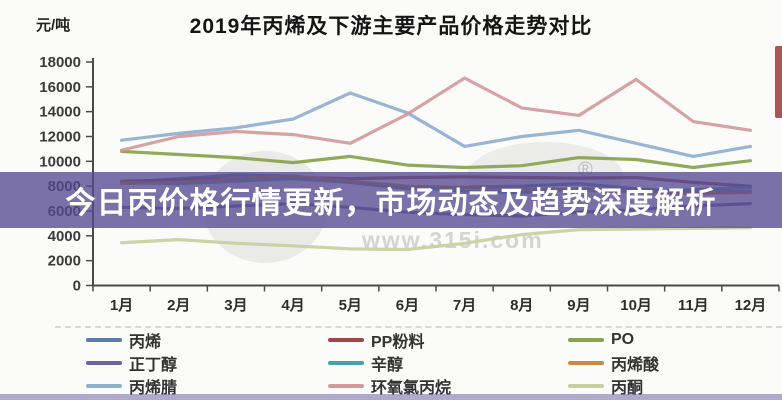  What do you see at coordinates (636, 305) in the screenshot?
I see `x-tick-label: 10月` at bounding box center [636, 305].